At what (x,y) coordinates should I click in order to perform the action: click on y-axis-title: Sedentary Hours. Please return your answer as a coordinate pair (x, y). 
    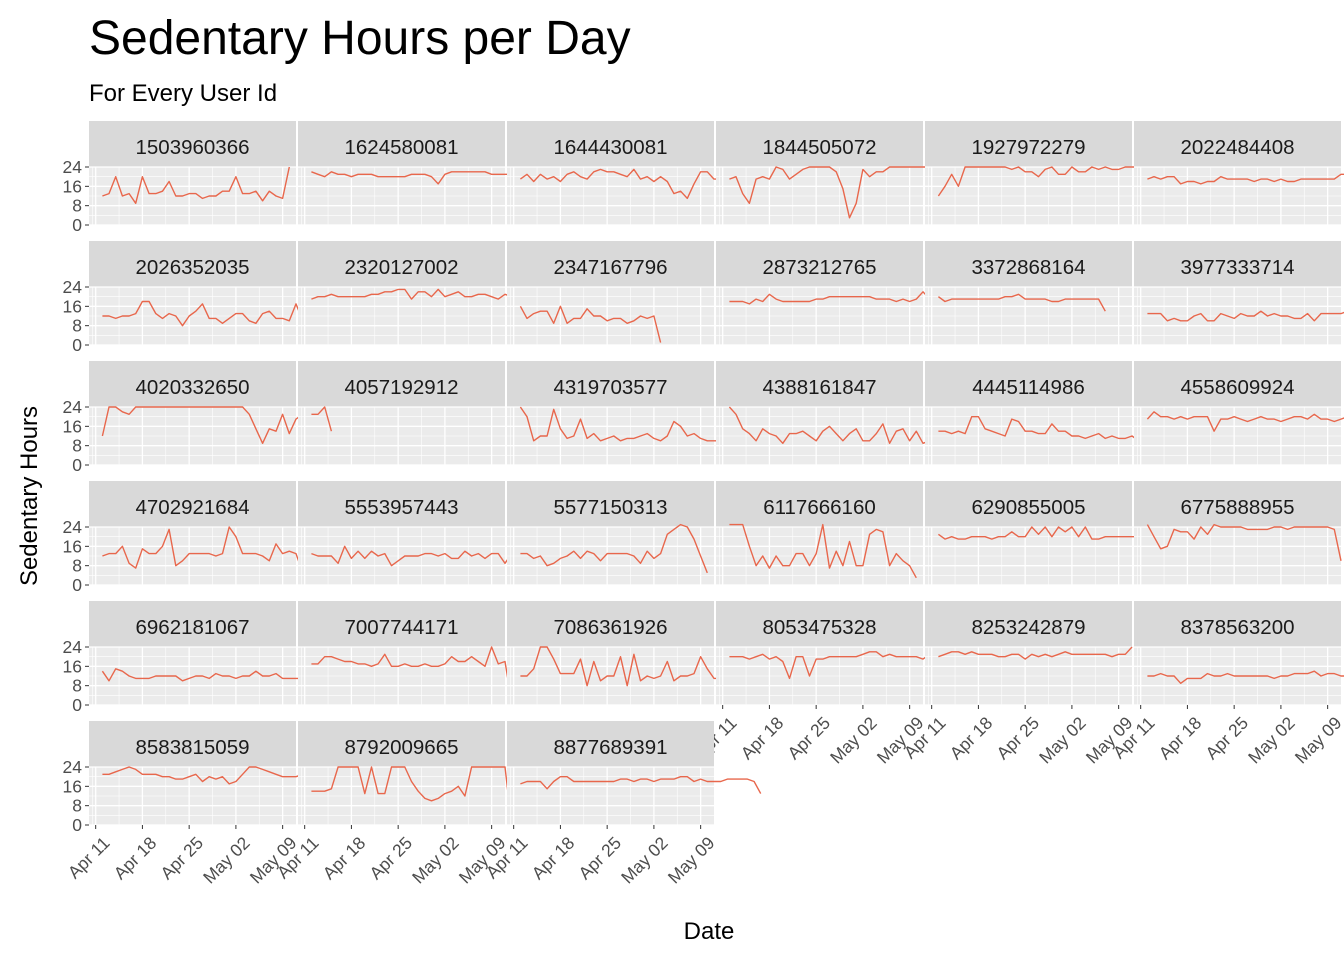
    Looking at the image, I should click on (29, 496).